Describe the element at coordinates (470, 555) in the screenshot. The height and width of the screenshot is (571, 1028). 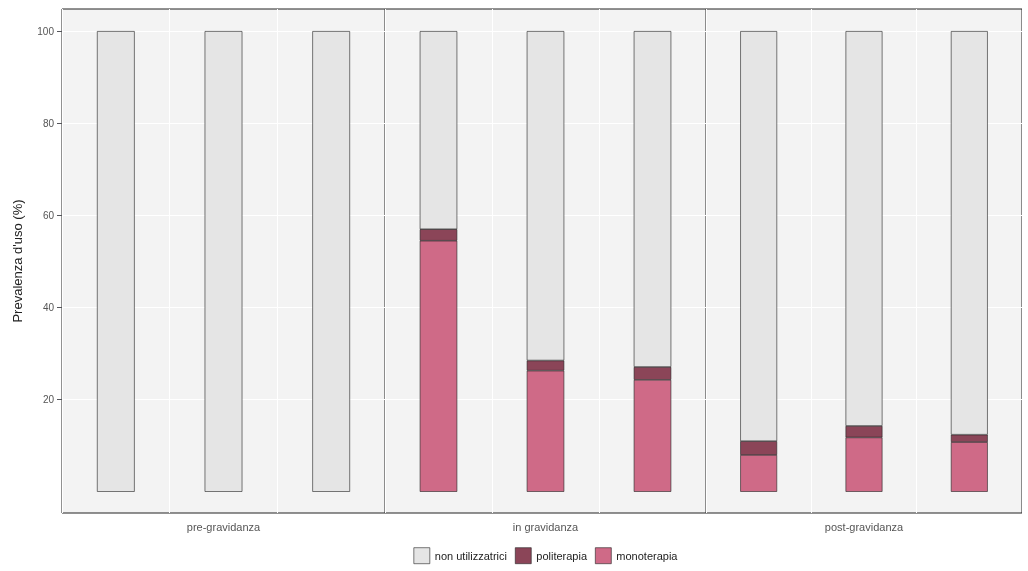
I see `legend-label: non utilizzatrici` at that location.